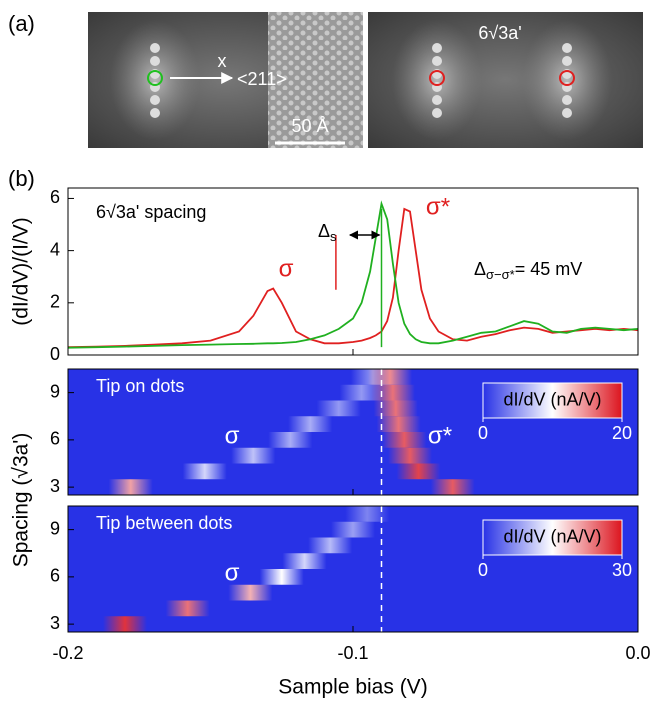  What do you see at coordinates (55, 249) in the screenshot?
I see `y-tick-label: 4` at bounding box center [55, 249].